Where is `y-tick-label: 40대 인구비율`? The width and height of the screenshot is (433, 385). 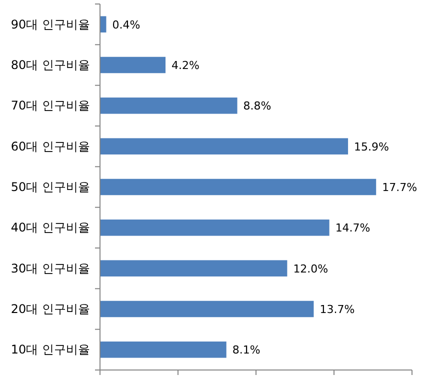 y-tick-label: 40대 인구비율 is located at coordinates (50, 227).